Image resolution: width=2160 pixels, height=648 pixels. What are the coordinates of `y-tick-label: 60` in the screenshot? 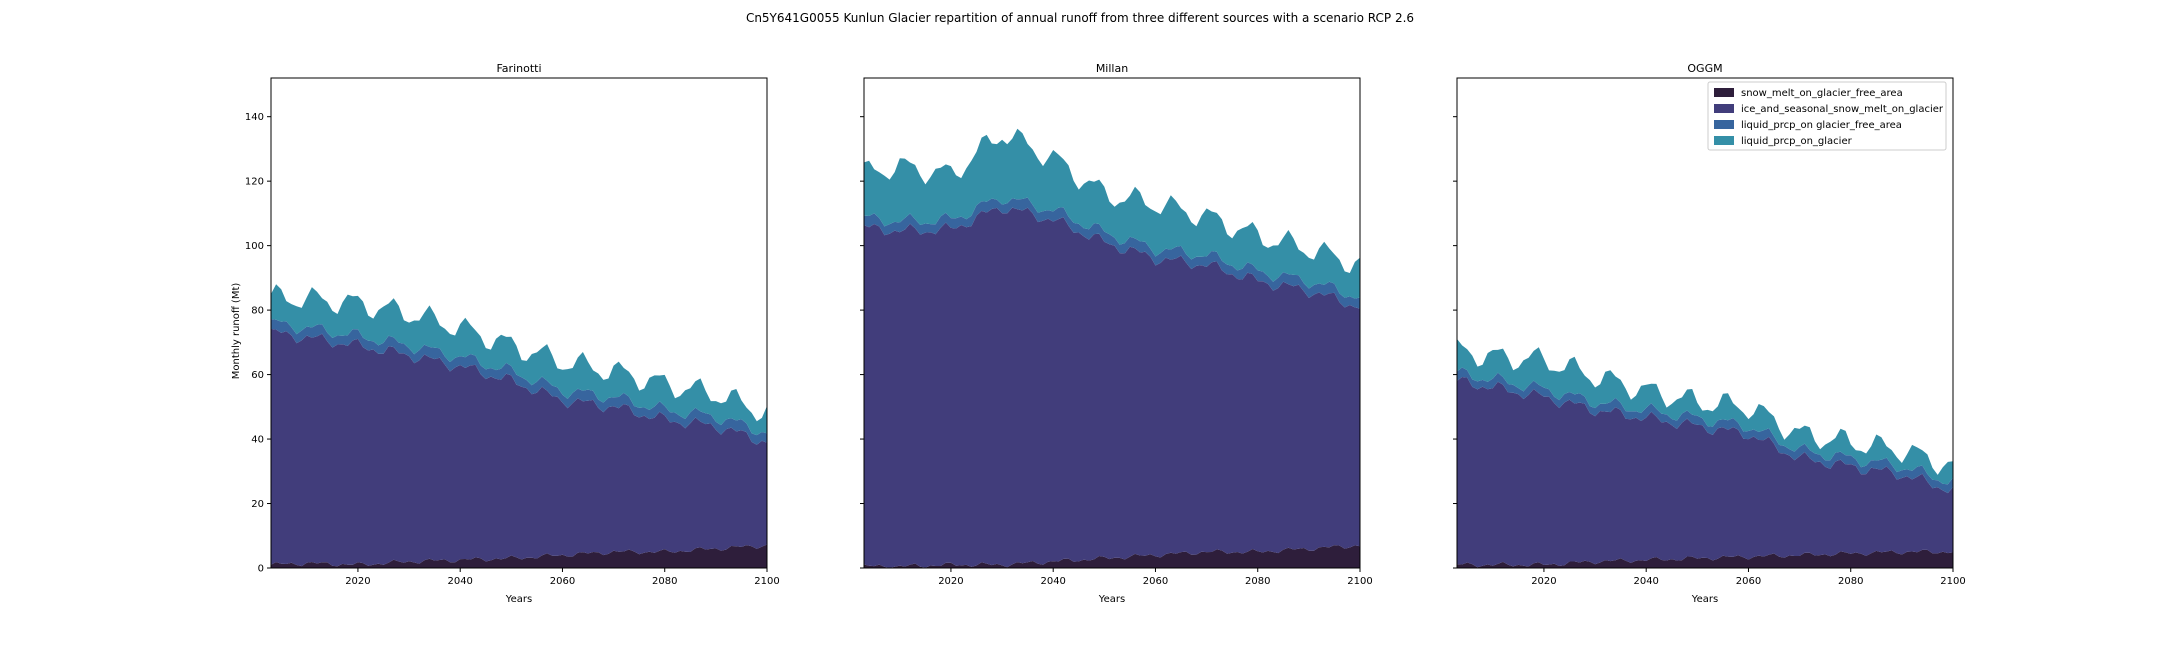 It's located at (257, 375).